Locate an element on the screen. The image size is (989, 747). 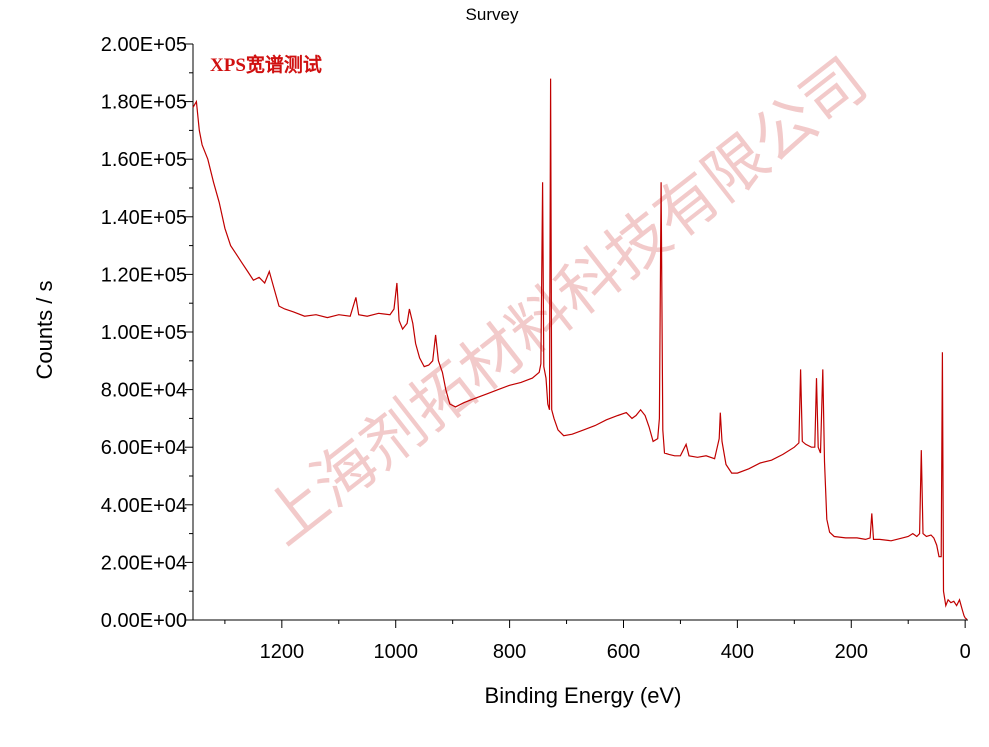
y-tick-label: 2.00E+05 is located at coordinates (144, 45).